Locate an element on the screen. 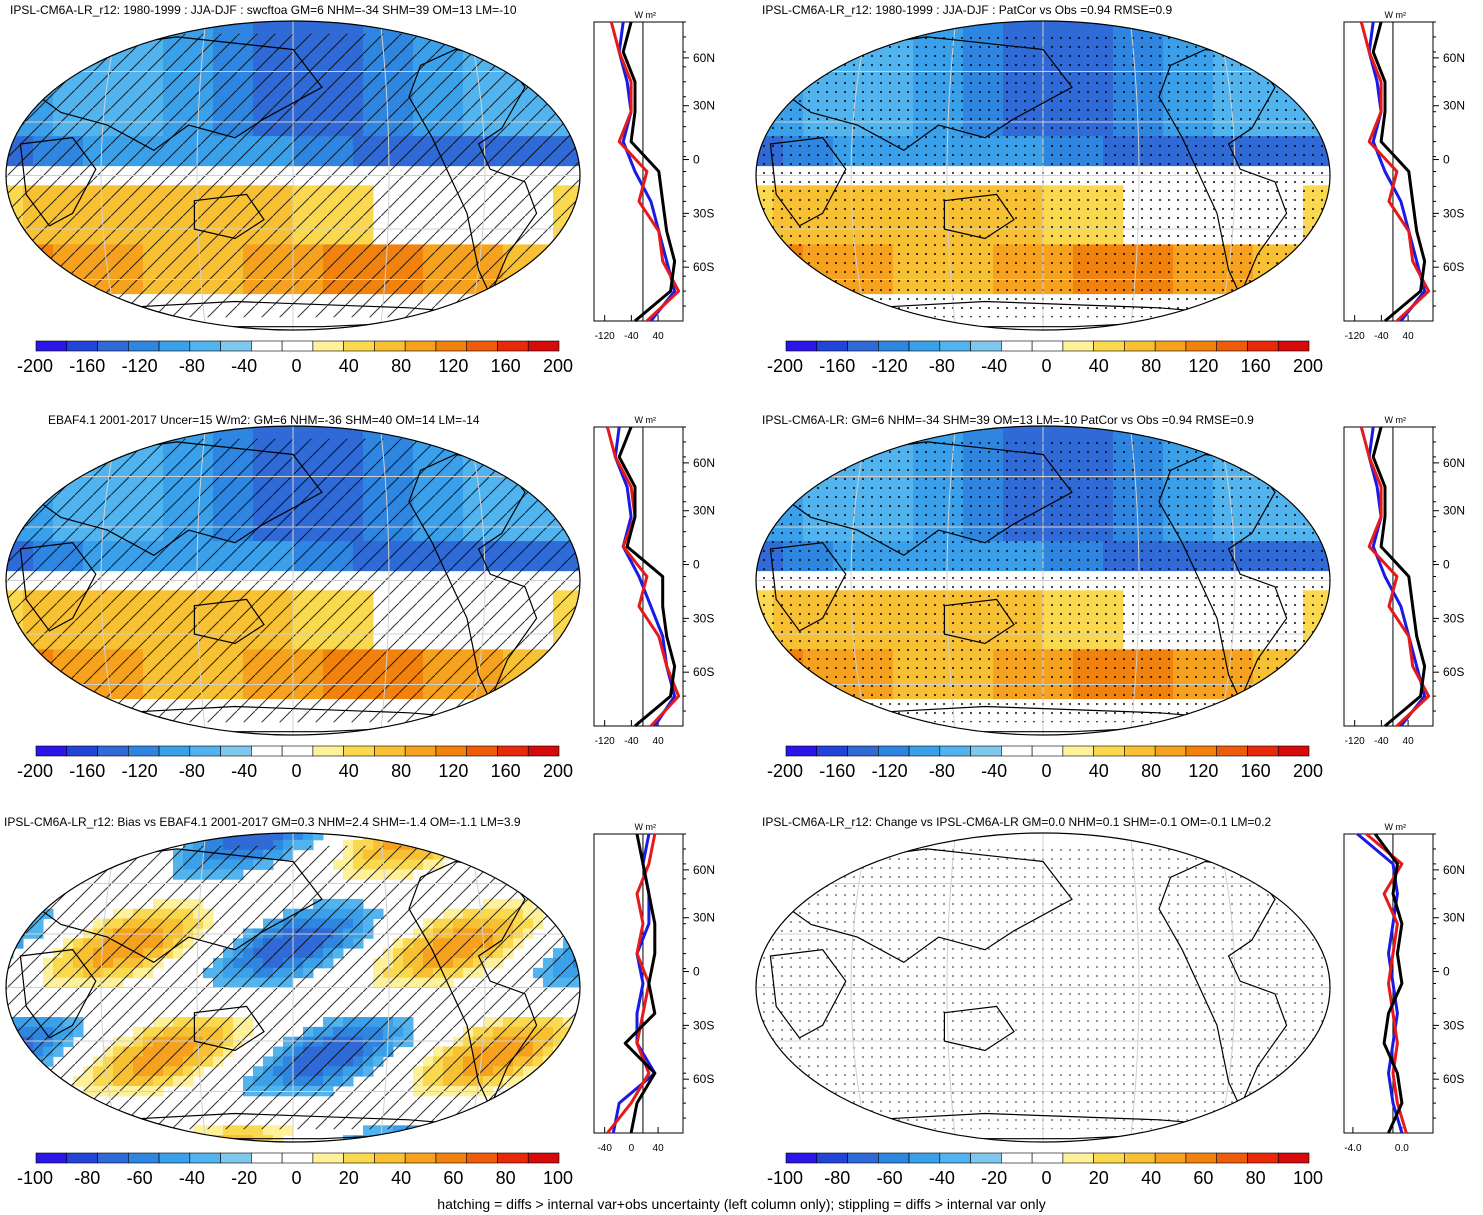 This screenshot has height=1215, width=1483. colorbar-label: -40 is located at coordinates (994, 366).